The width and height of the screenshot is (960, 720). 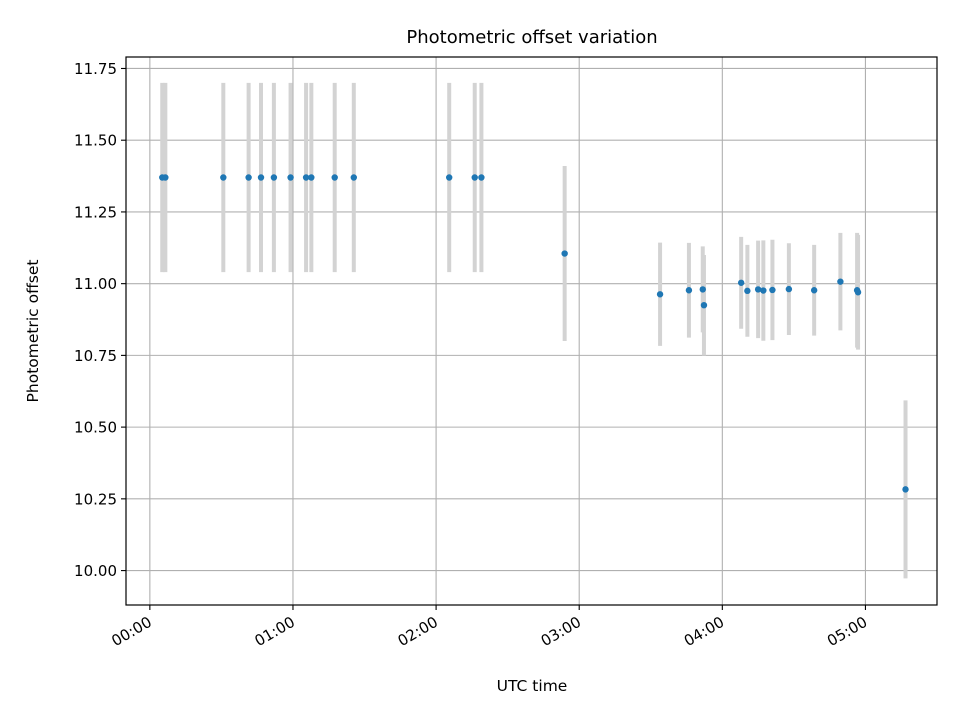 I want to click on y-axis-ticks: 10.00 10.25 10.50 10.75 11.00 11.25 11.50 11.75, so click(x=100, y=320).